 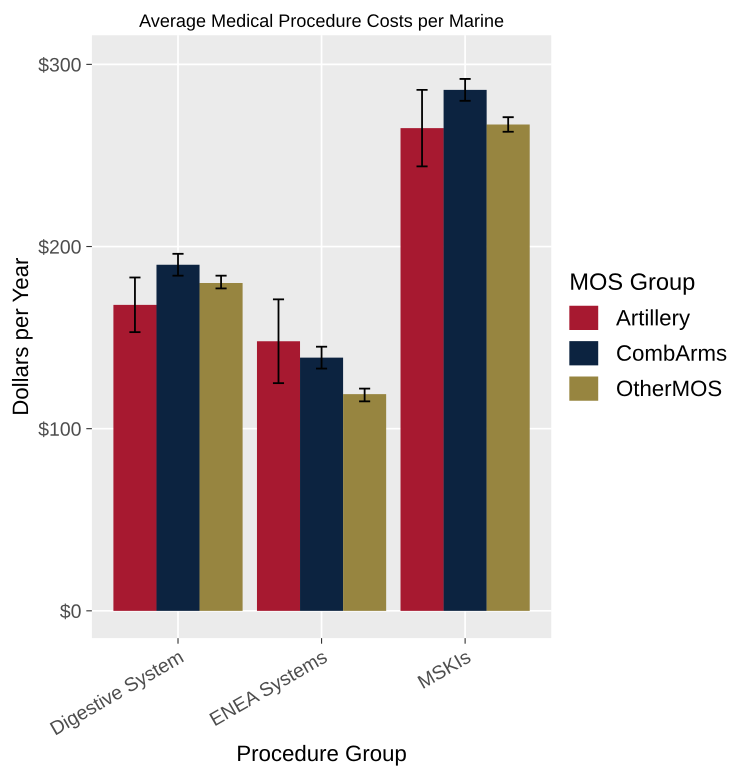 What do you see at coordinates (70, 611) in the screenshot?
I see `y-tick-label: $0` at bounding box center [70, 611].